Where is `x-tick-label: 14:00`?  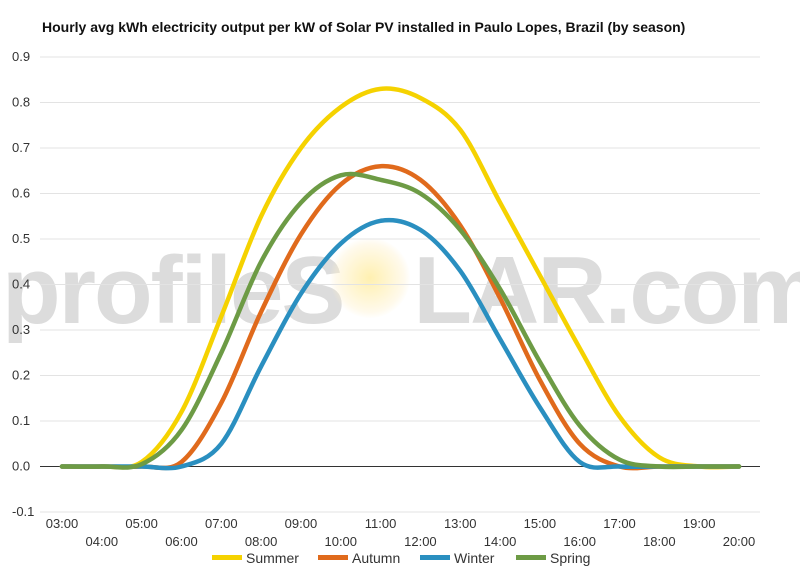 x-tick-label: 14:00 is located at coordinates (500, 541).